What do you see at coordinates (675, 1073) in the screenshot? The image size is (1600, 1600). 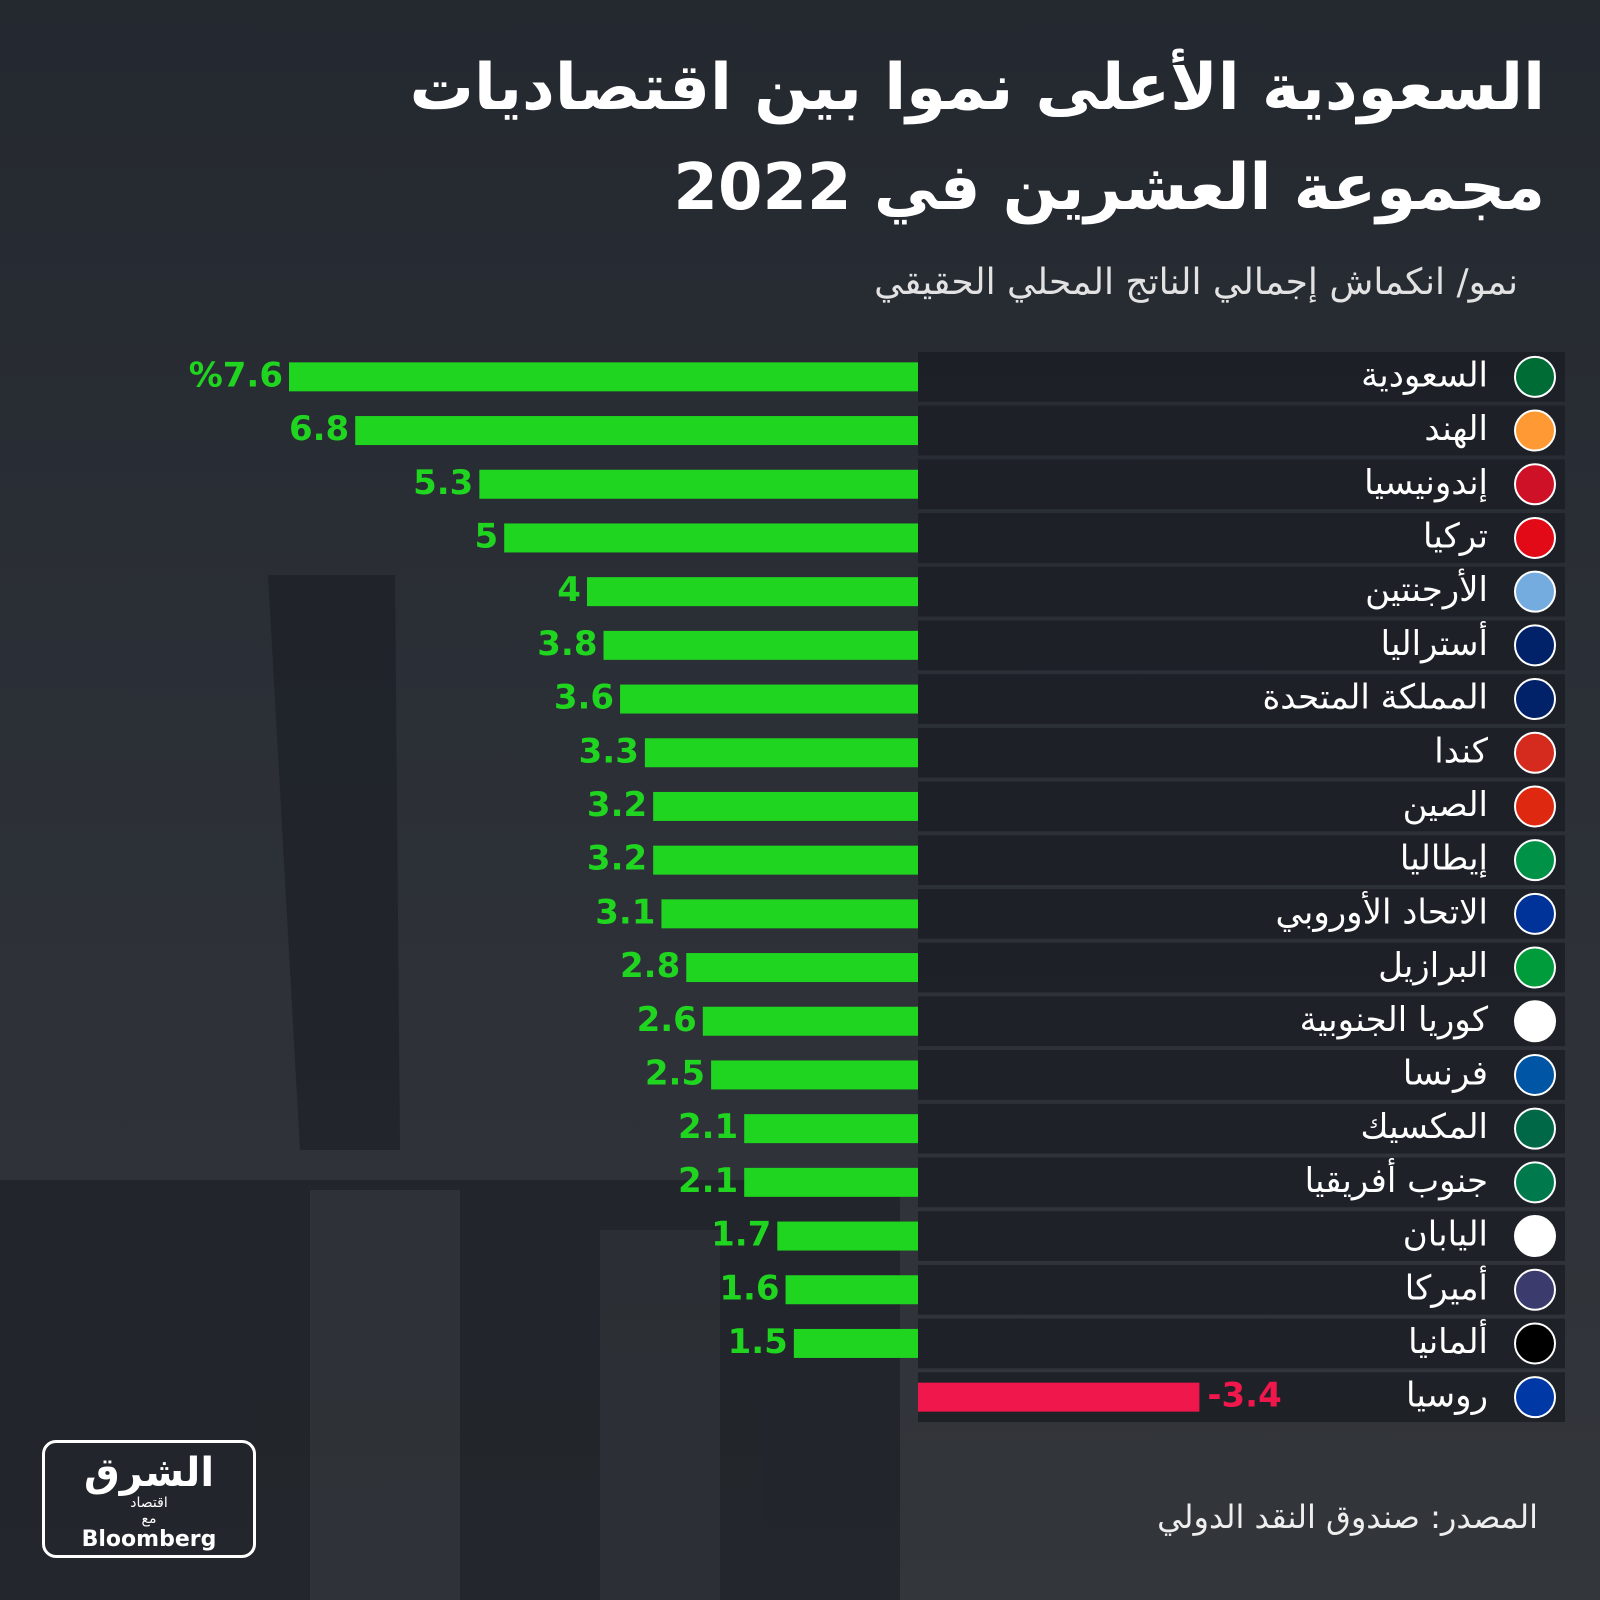 I see `value-label: 2.5` at bounding box center [675, 1073].